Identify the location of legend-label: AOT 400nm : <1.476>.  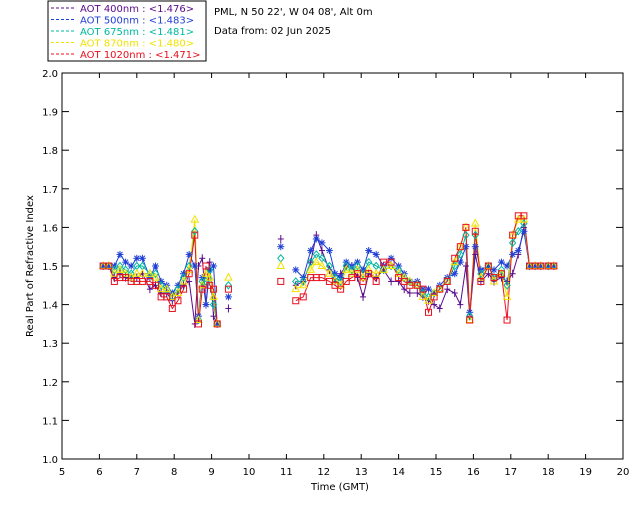
(137, 9).